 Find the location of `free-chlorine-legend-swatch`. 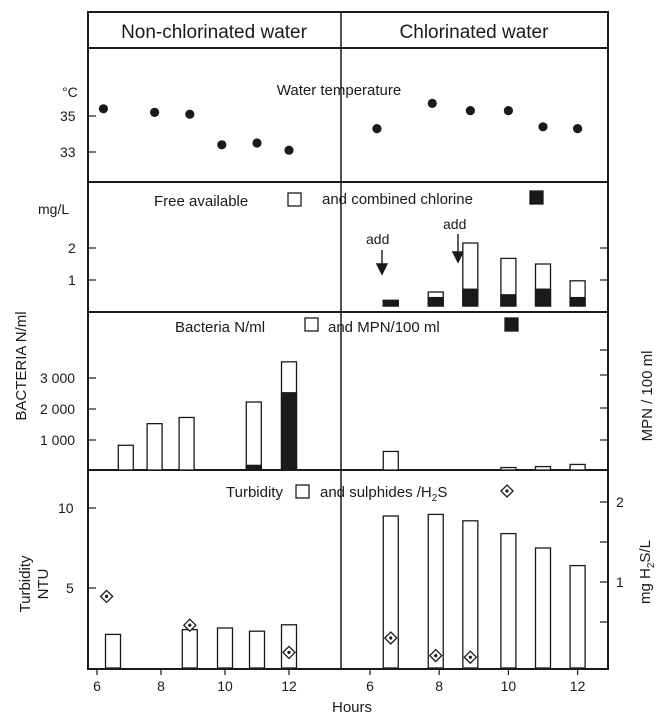

free-chlorine-legend-swatch is located at coordinates (294, 199).